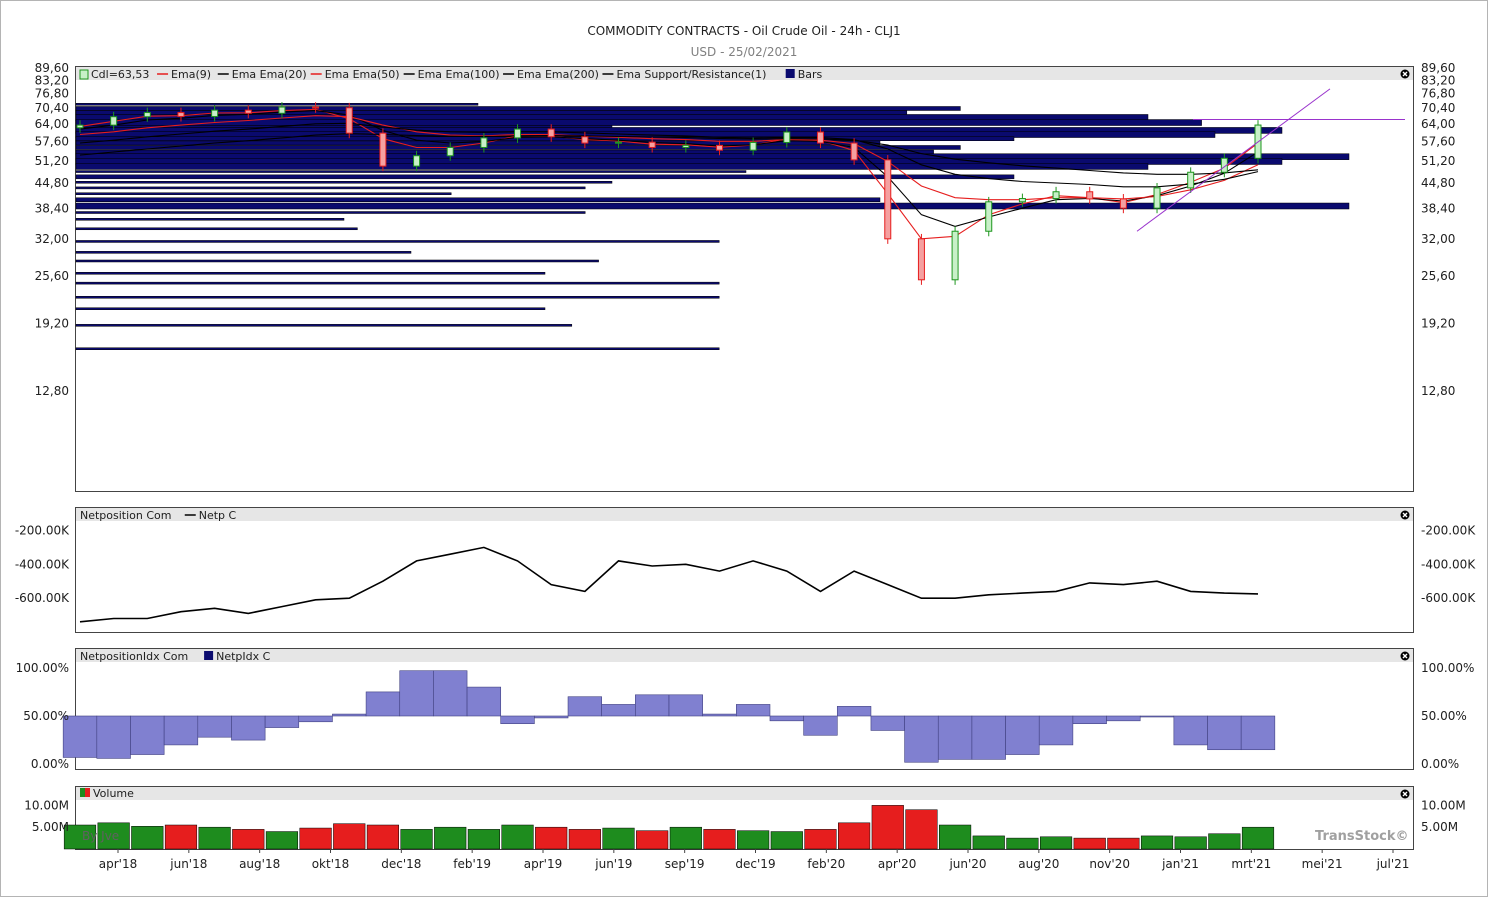 The width and height of the screenshot is (1488, 897). What do you see at coordinates (50, 827) in the screenshot?
I see `volume-tick-left: 5.00M` at bounding box center [50, 827].